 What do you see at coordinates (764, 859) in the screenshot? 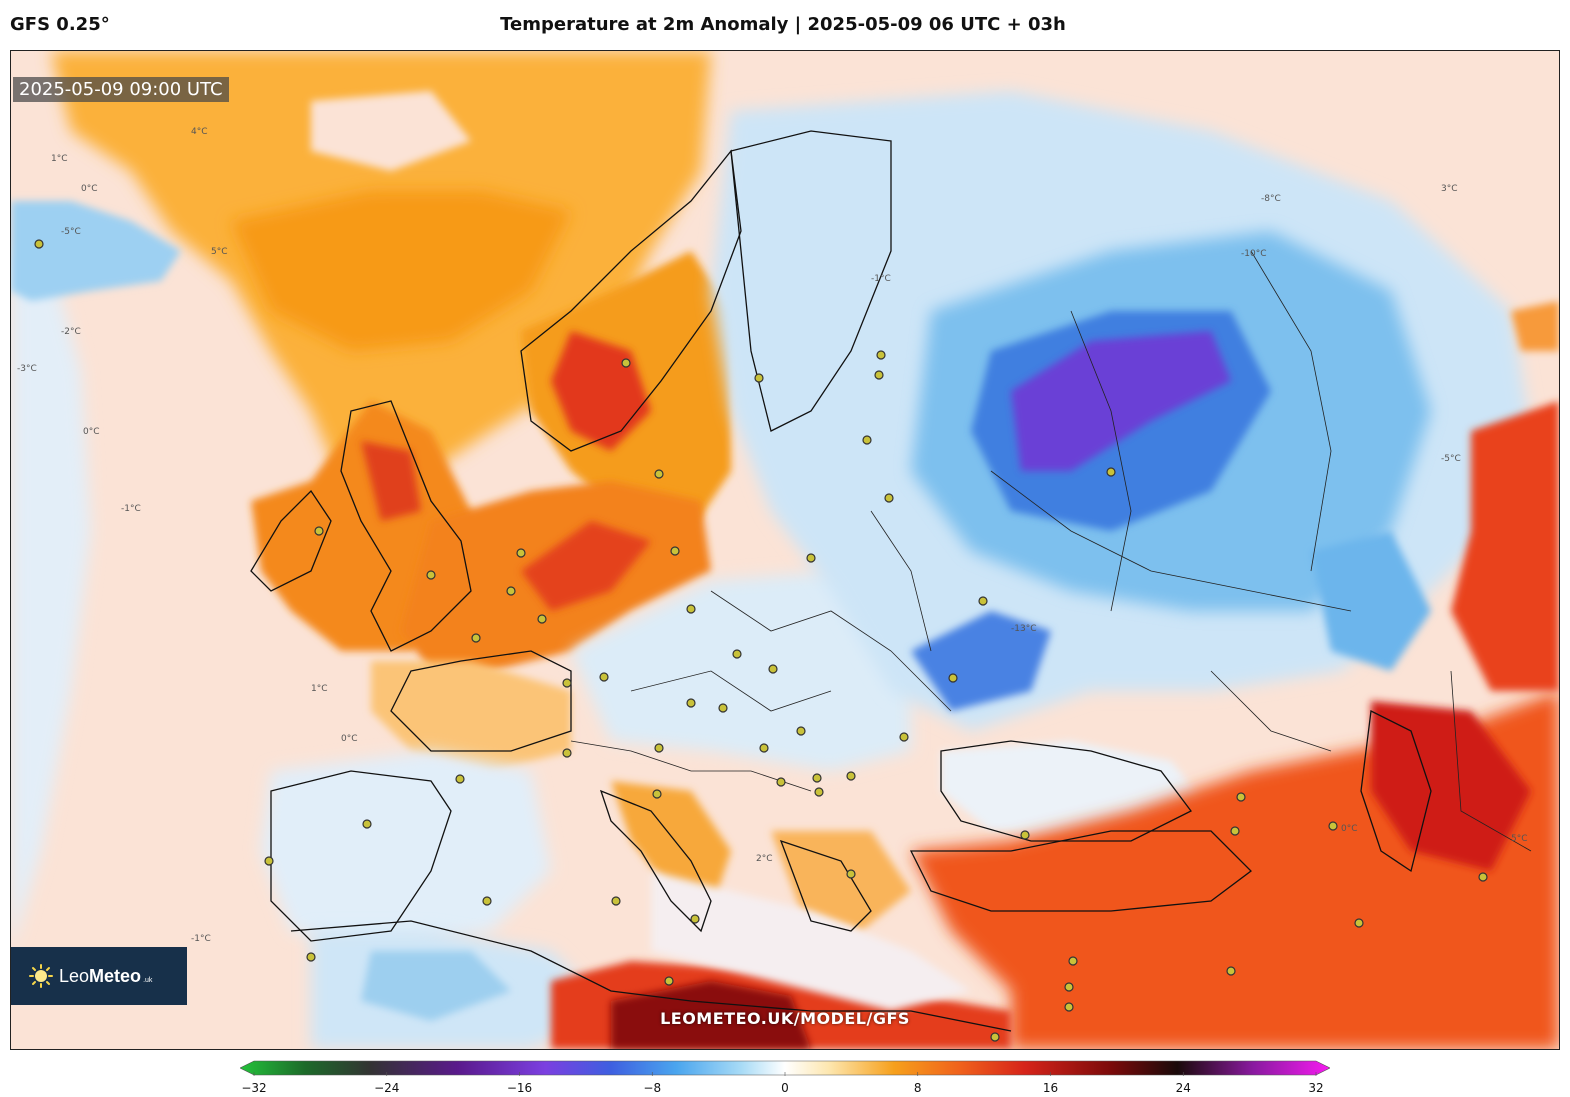
I see `contour-label: 2°C` at bounding box center [764, 859].